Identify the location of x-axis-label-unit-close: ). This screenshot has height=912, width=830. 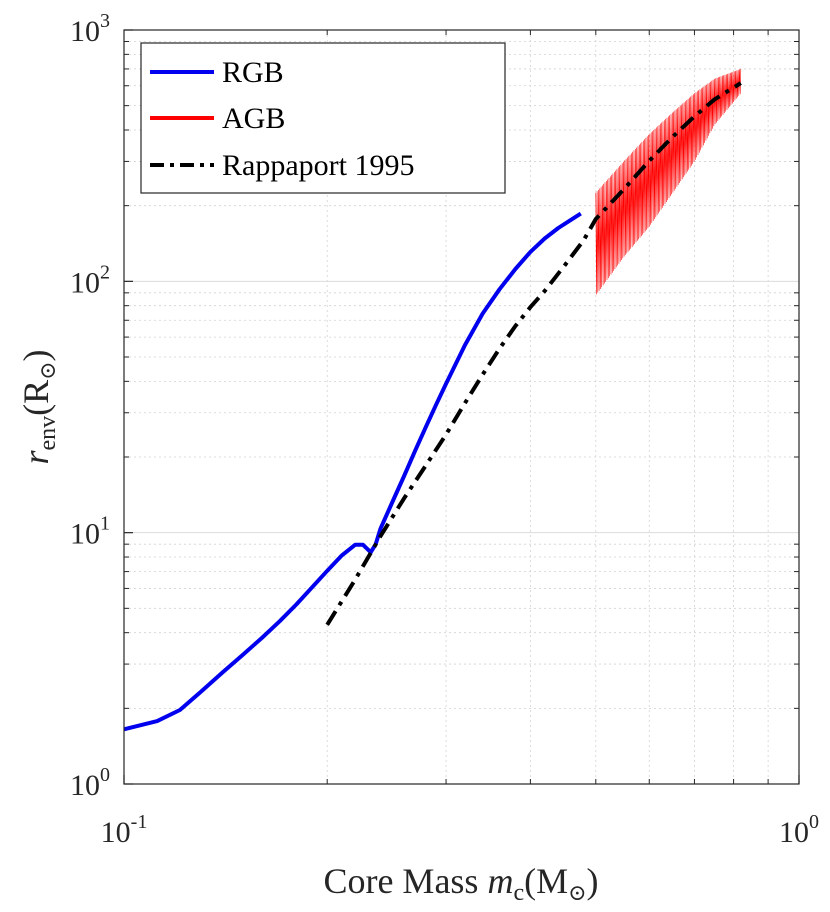
(593, 881).